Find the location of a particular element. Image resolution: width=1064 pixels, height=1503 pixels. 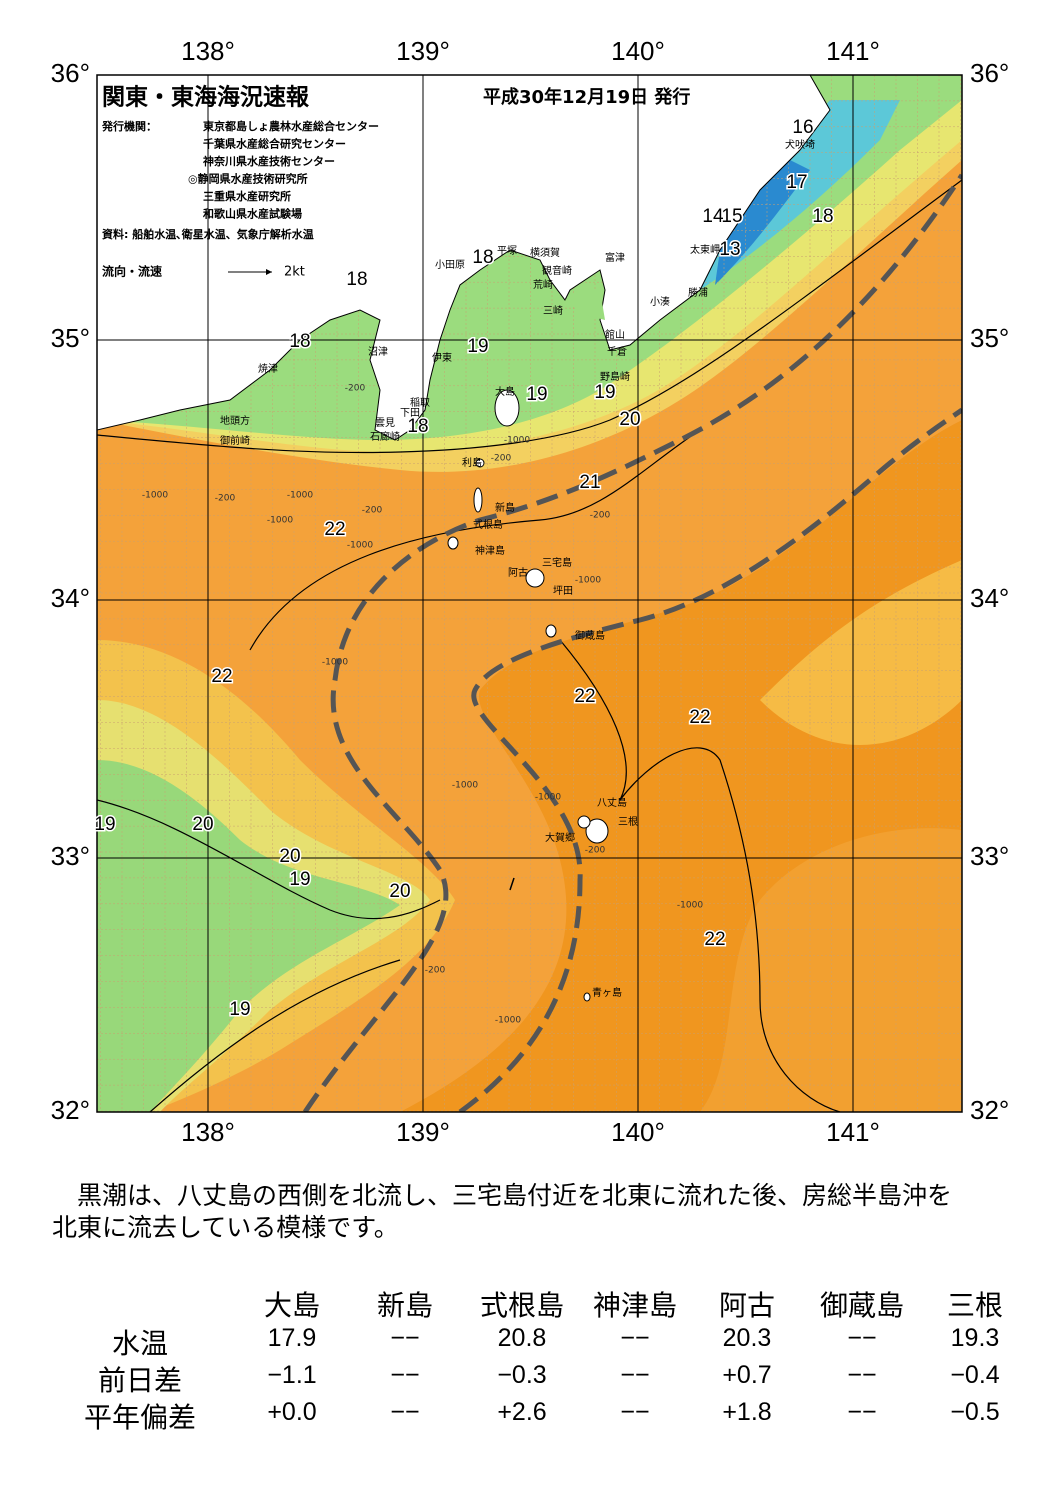

place-label: 野島崎 is located at coordinates (615, 376).